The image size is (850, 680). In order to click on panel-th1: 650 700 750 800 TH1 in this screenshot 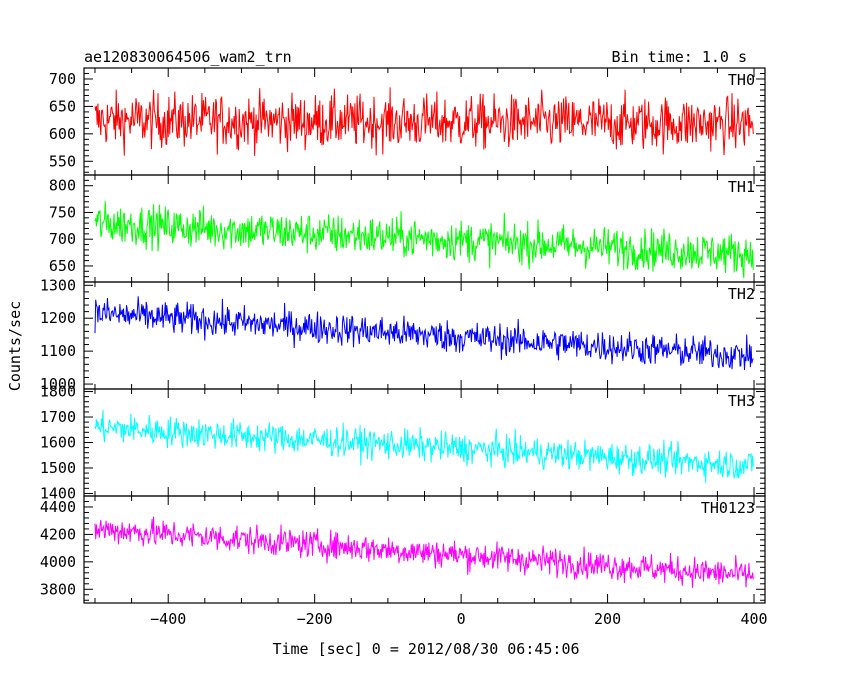, I will do `click(407, 228)`.